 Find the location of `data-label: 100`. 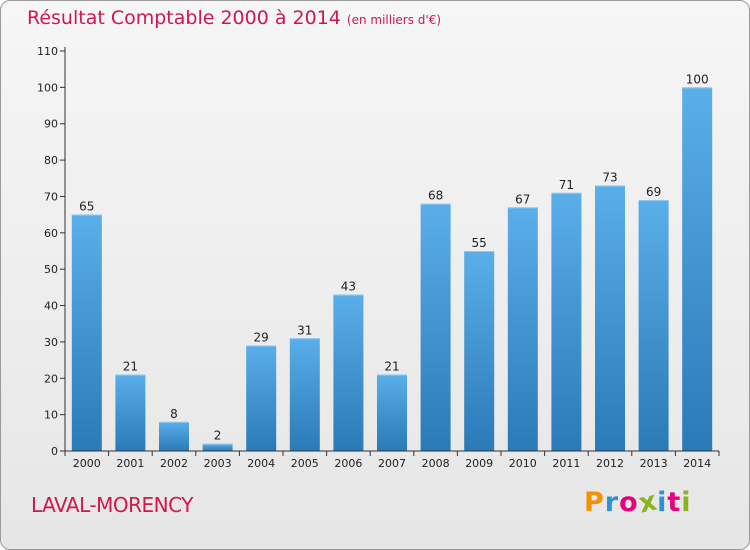

data-label: 100 is located at coordinates (697, 79).